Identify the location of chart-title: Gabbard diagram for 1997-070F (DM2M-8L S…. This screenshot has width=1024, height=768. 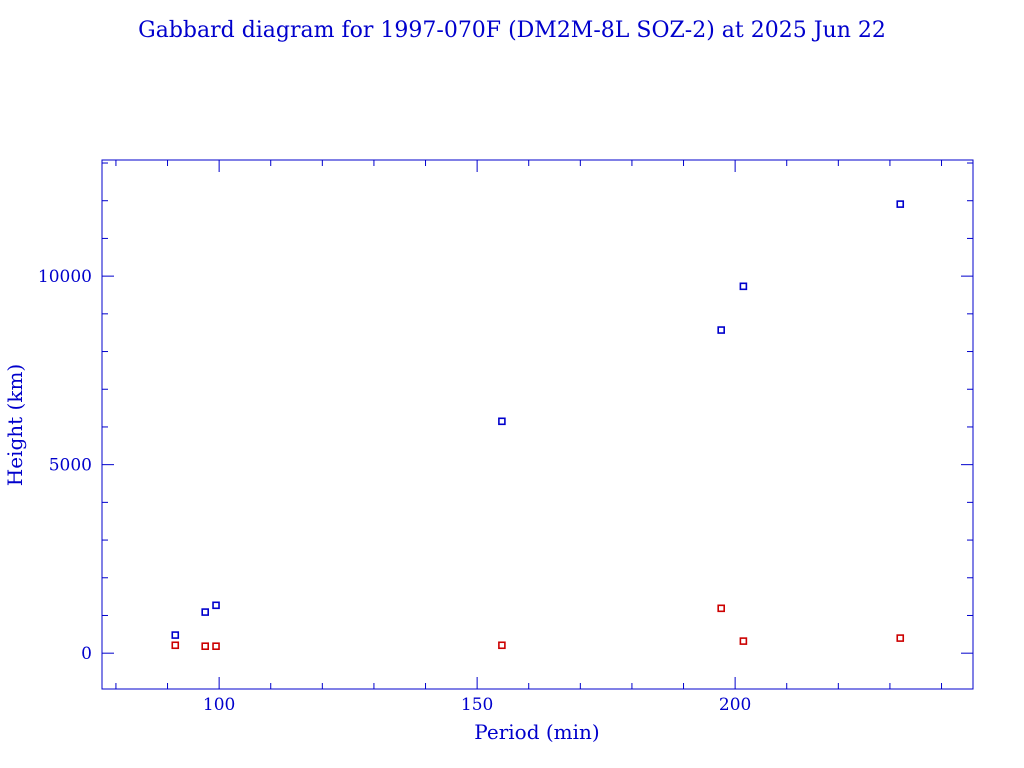
(512, 30).